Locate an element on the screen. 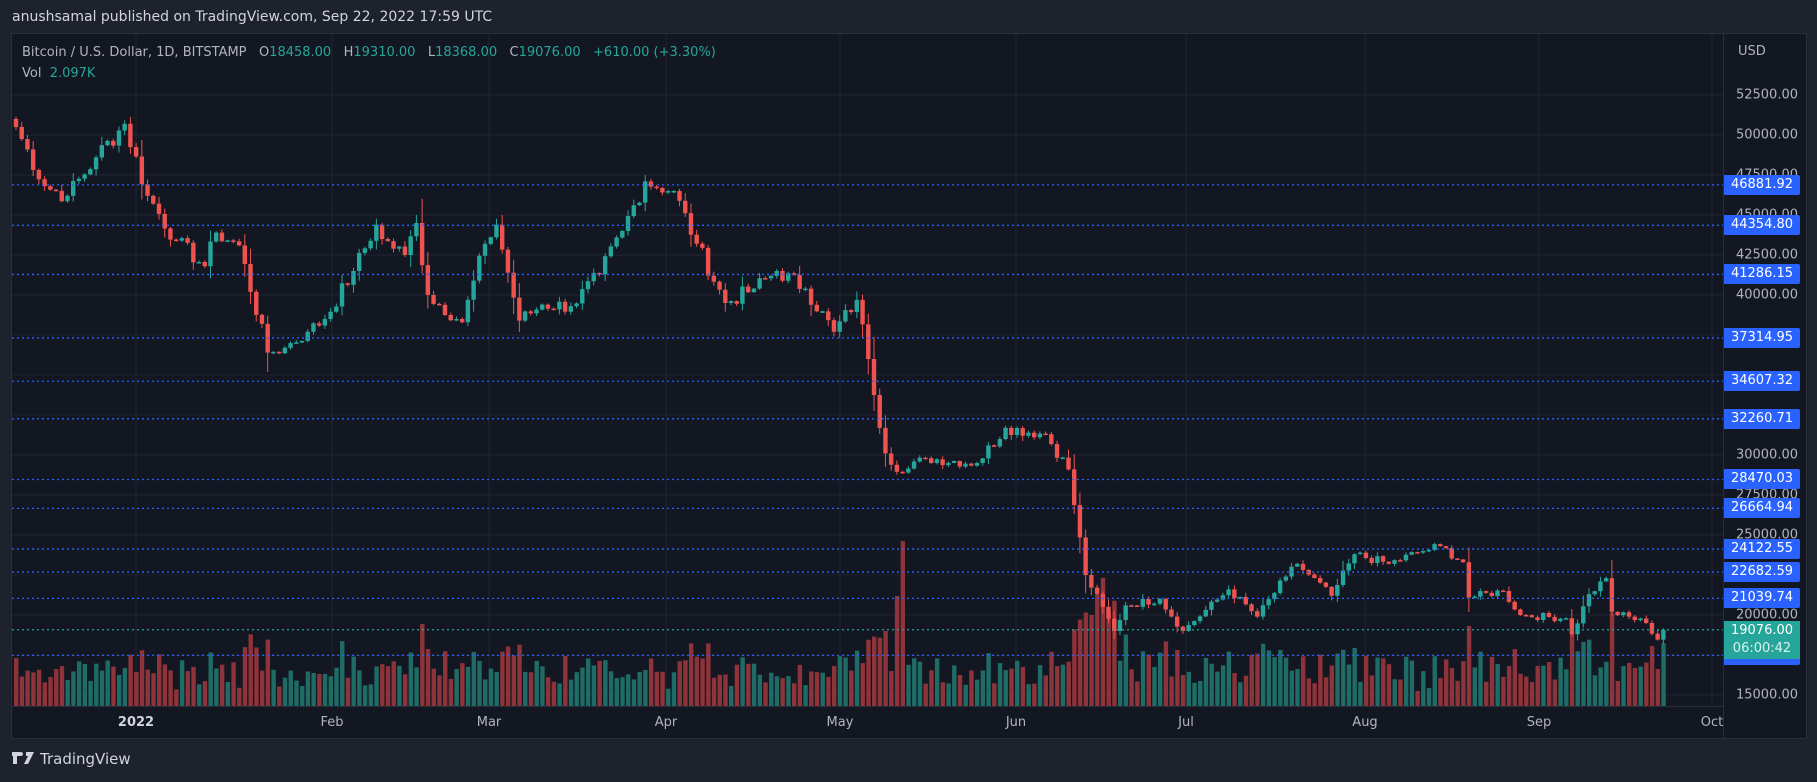  time-tick-label: Oct is located at coordinates (1712, 722).